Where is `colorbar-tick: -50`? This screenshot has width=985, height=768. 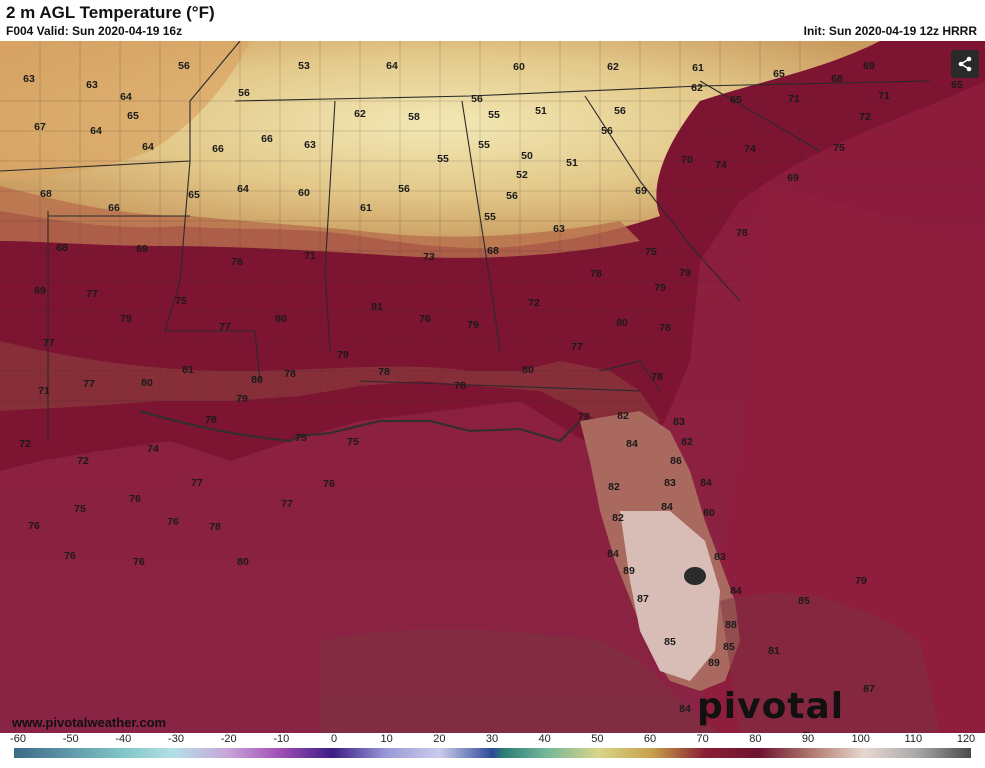 colorbar-tick: -50 is located at coordinates (70, 739).